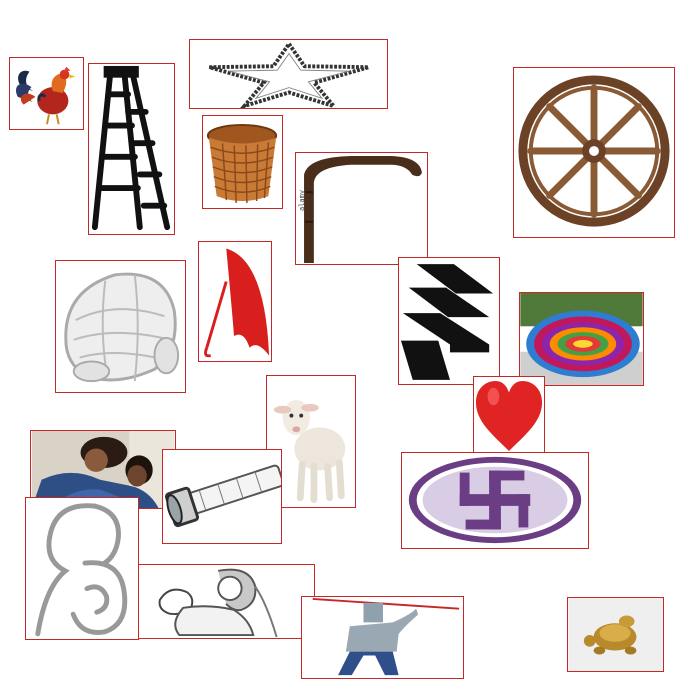  I want to click on tile-heart, so click(509, 415).